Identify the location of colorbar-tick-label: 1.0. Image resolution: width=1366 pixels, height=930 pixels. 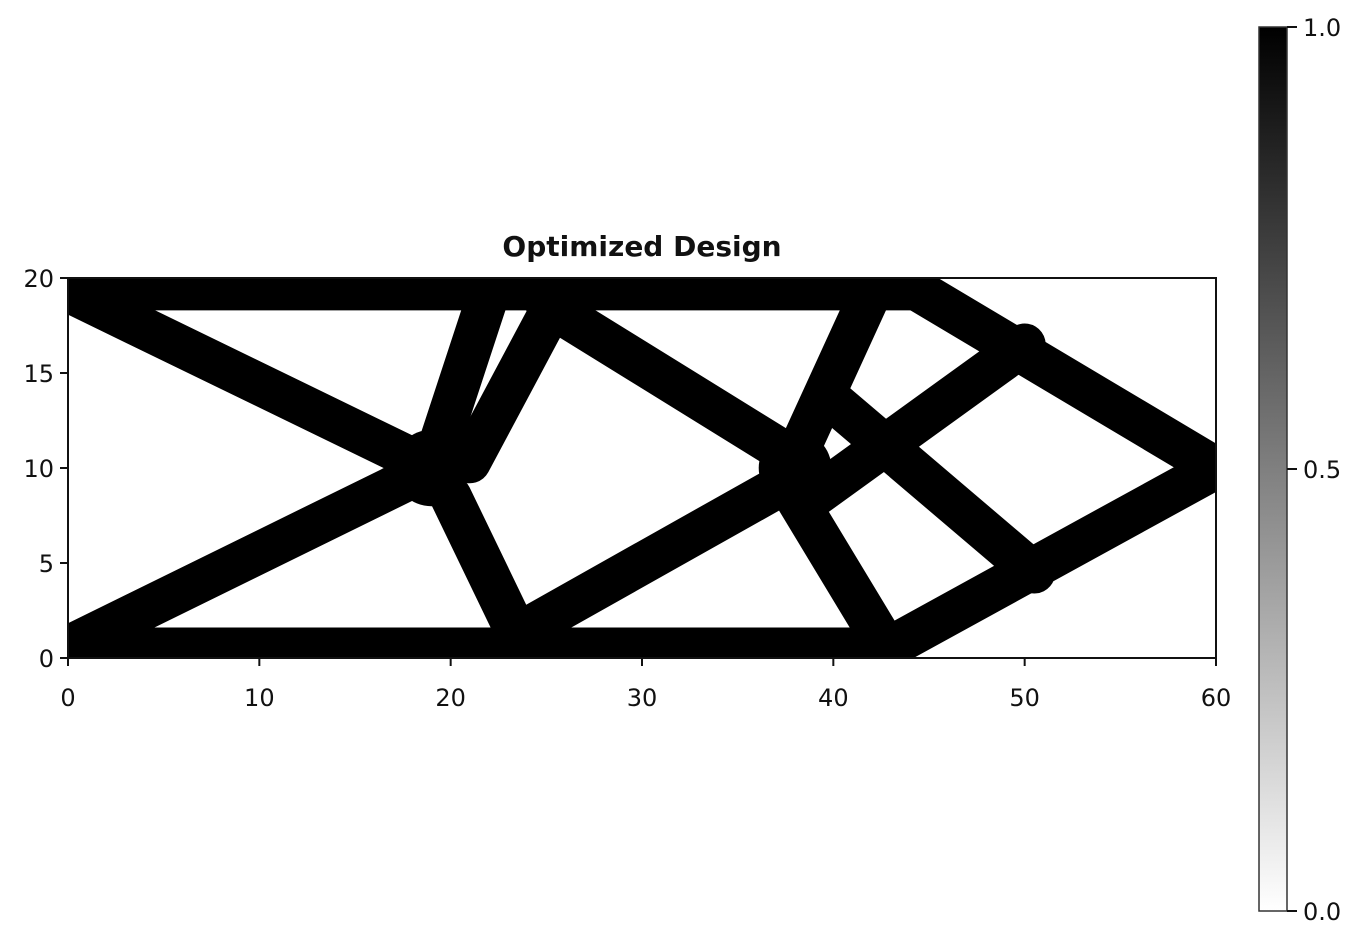
(1322, 28).